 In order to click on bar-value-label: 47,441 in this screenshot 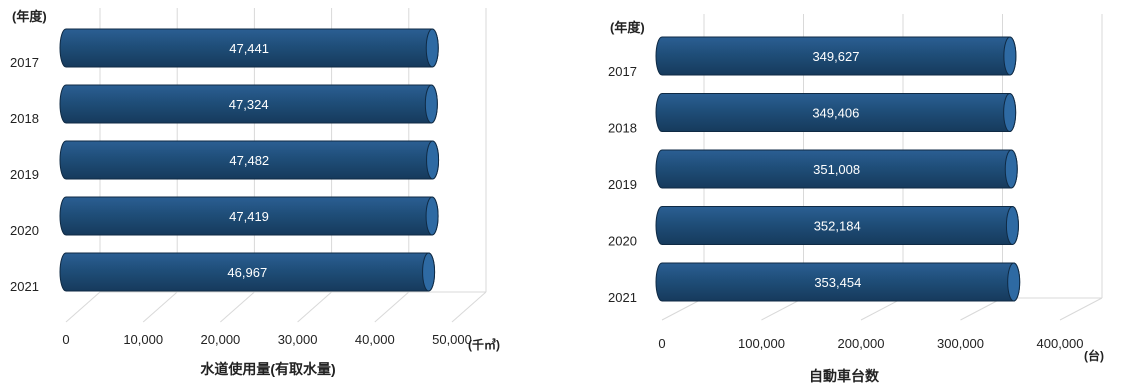, I will do `click(249, 48)`.